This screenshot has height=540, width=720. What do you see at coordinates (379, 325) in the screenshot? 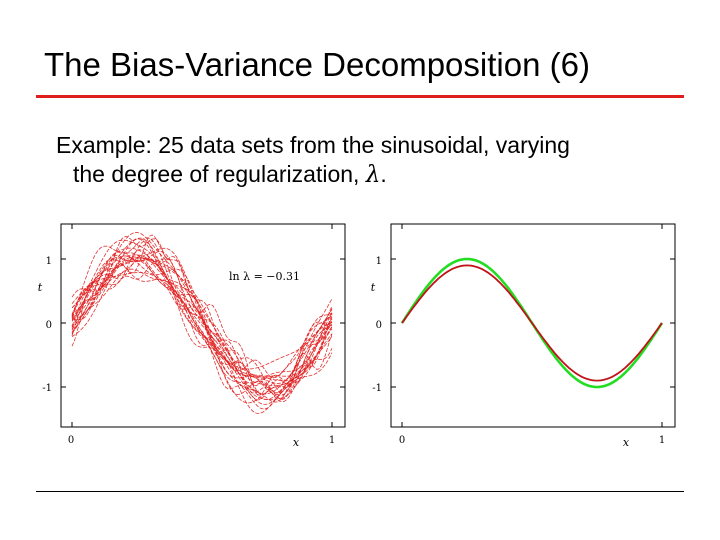
I see `right-ytick-label-0: 0` at bounding box center [379, 325].